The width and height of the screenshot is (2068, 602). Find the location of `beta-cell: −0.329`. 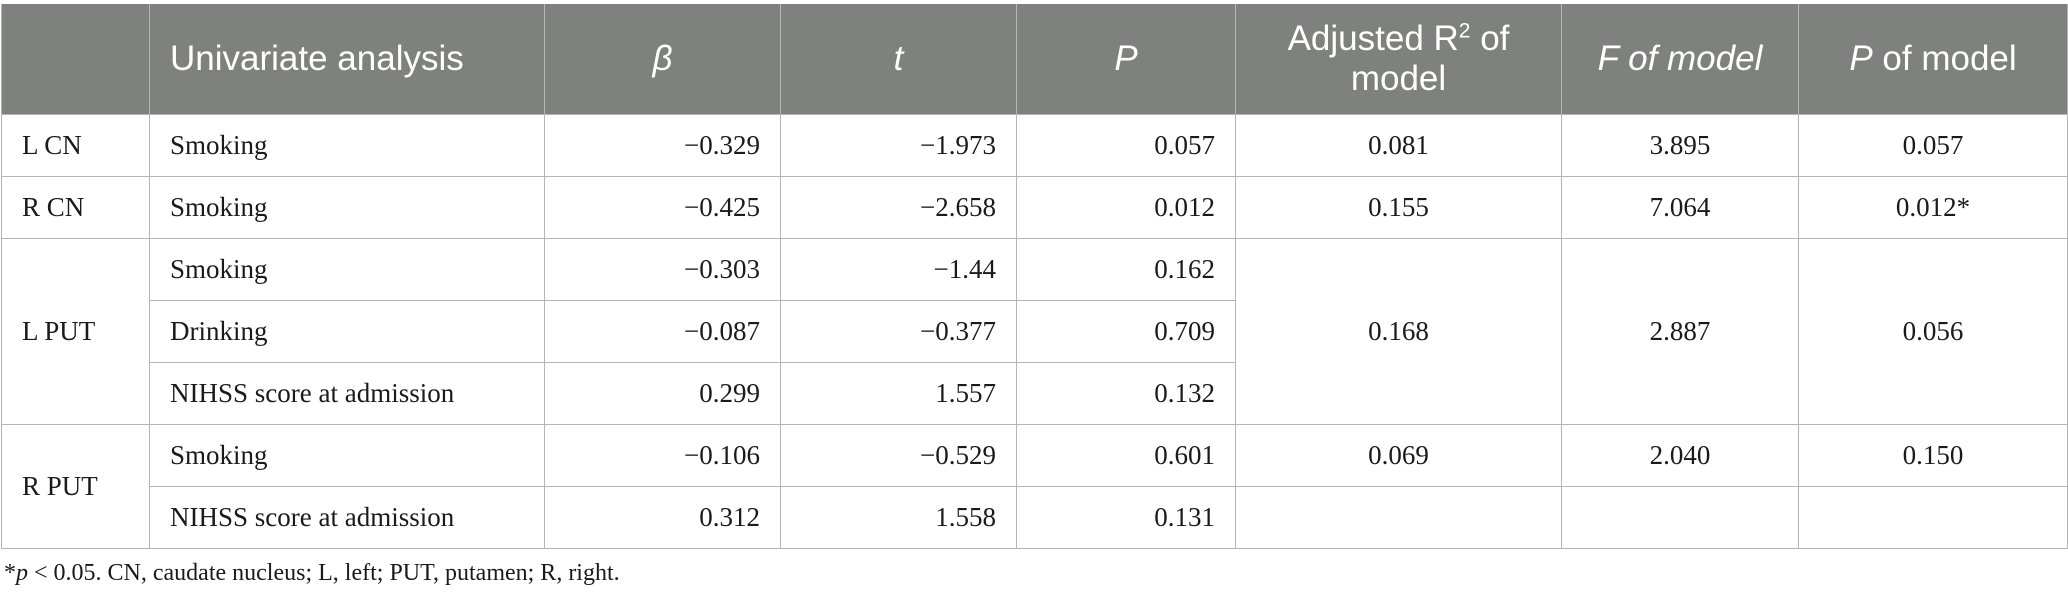

beta-cell: −0.329 is located at coordinates (662, 145).